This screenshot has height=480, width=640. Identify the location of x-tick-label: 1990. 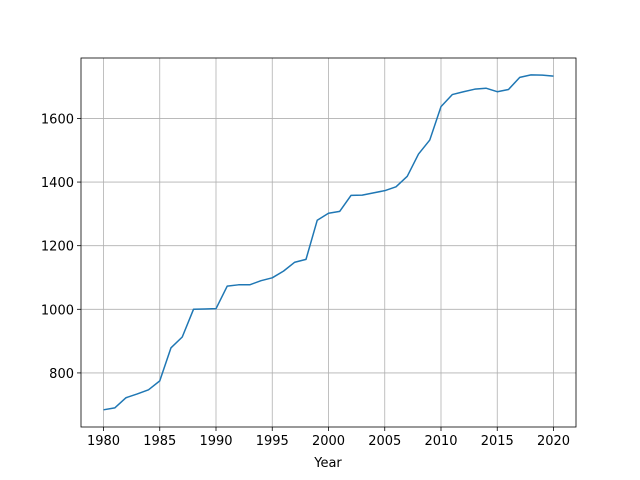
(215, 441).